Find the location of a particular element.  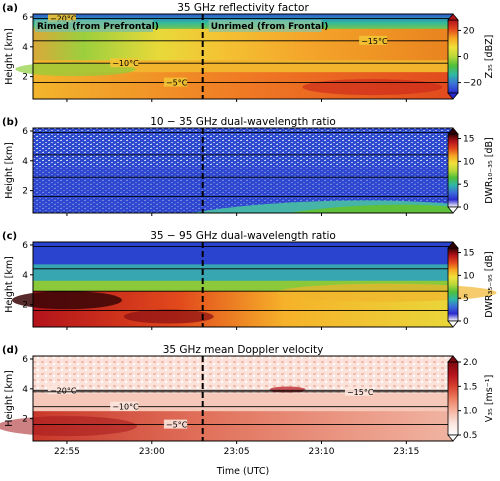

colorbar-tick-label: 2.0 is located at coordinates (470, 363).